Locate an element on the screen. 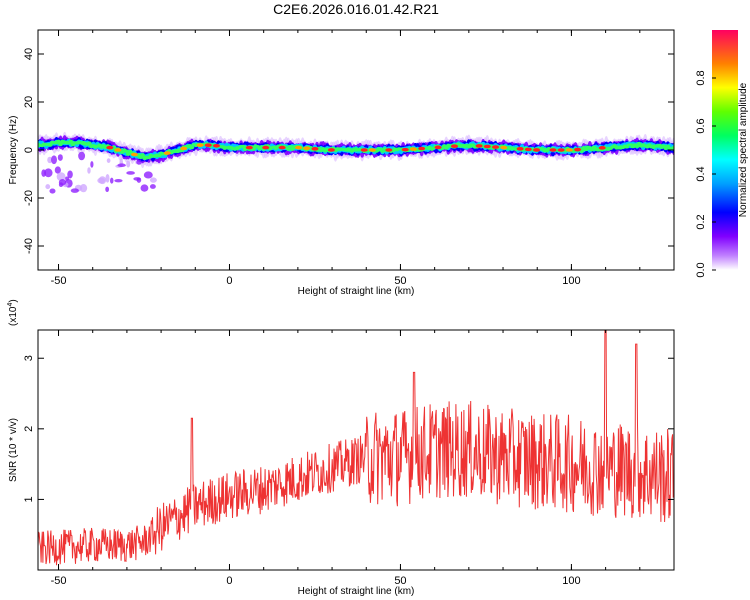  chart-title: C2E6.2026.016.01.42.R21 is located at coordinates (356, 9).